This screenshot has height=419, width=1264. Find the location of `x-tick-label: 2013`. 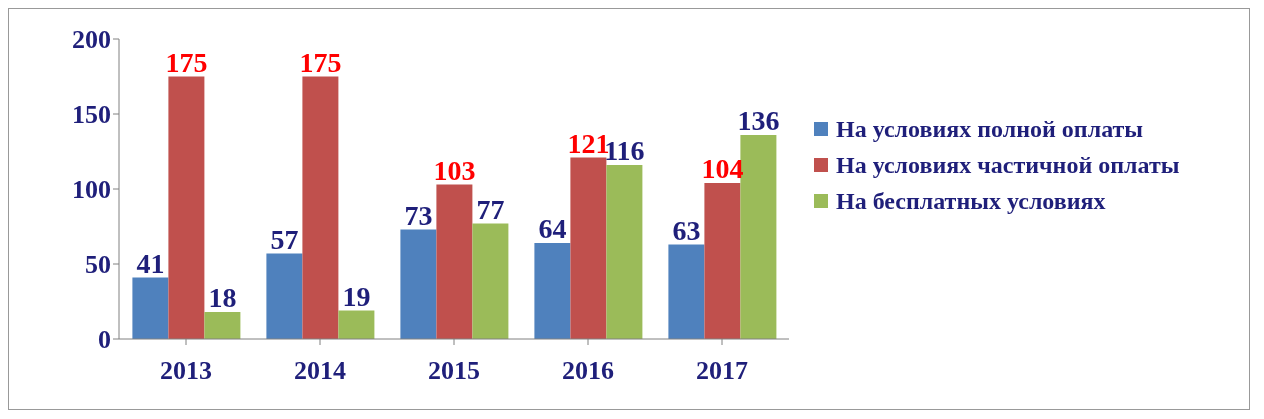

x-tick-label: 2013 is located at coordinates (186, 371).